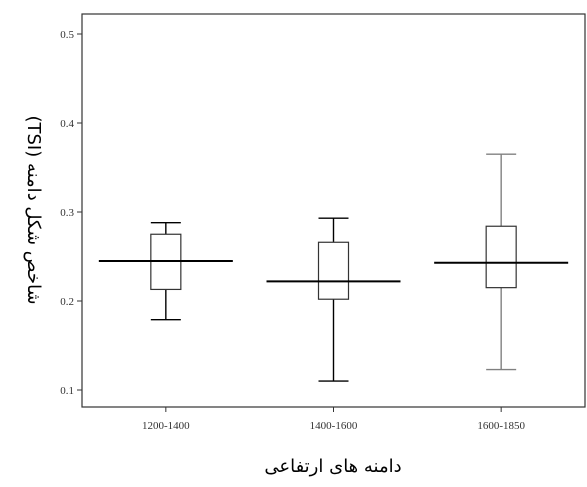  What do you see at coordinates (67, 302) in the screenshot?
I see `y-tick-label: 0.2` at bounding box center [67, 302].